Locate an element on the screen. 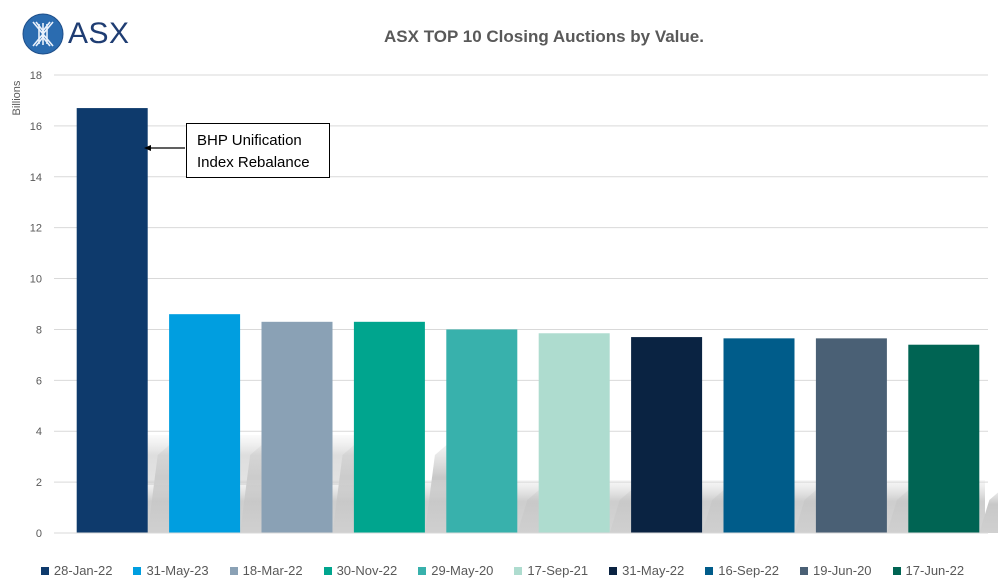 The width and height of the screenshot is (998, 586). y-tick-label: 16 is located at coordinates (36, 127).